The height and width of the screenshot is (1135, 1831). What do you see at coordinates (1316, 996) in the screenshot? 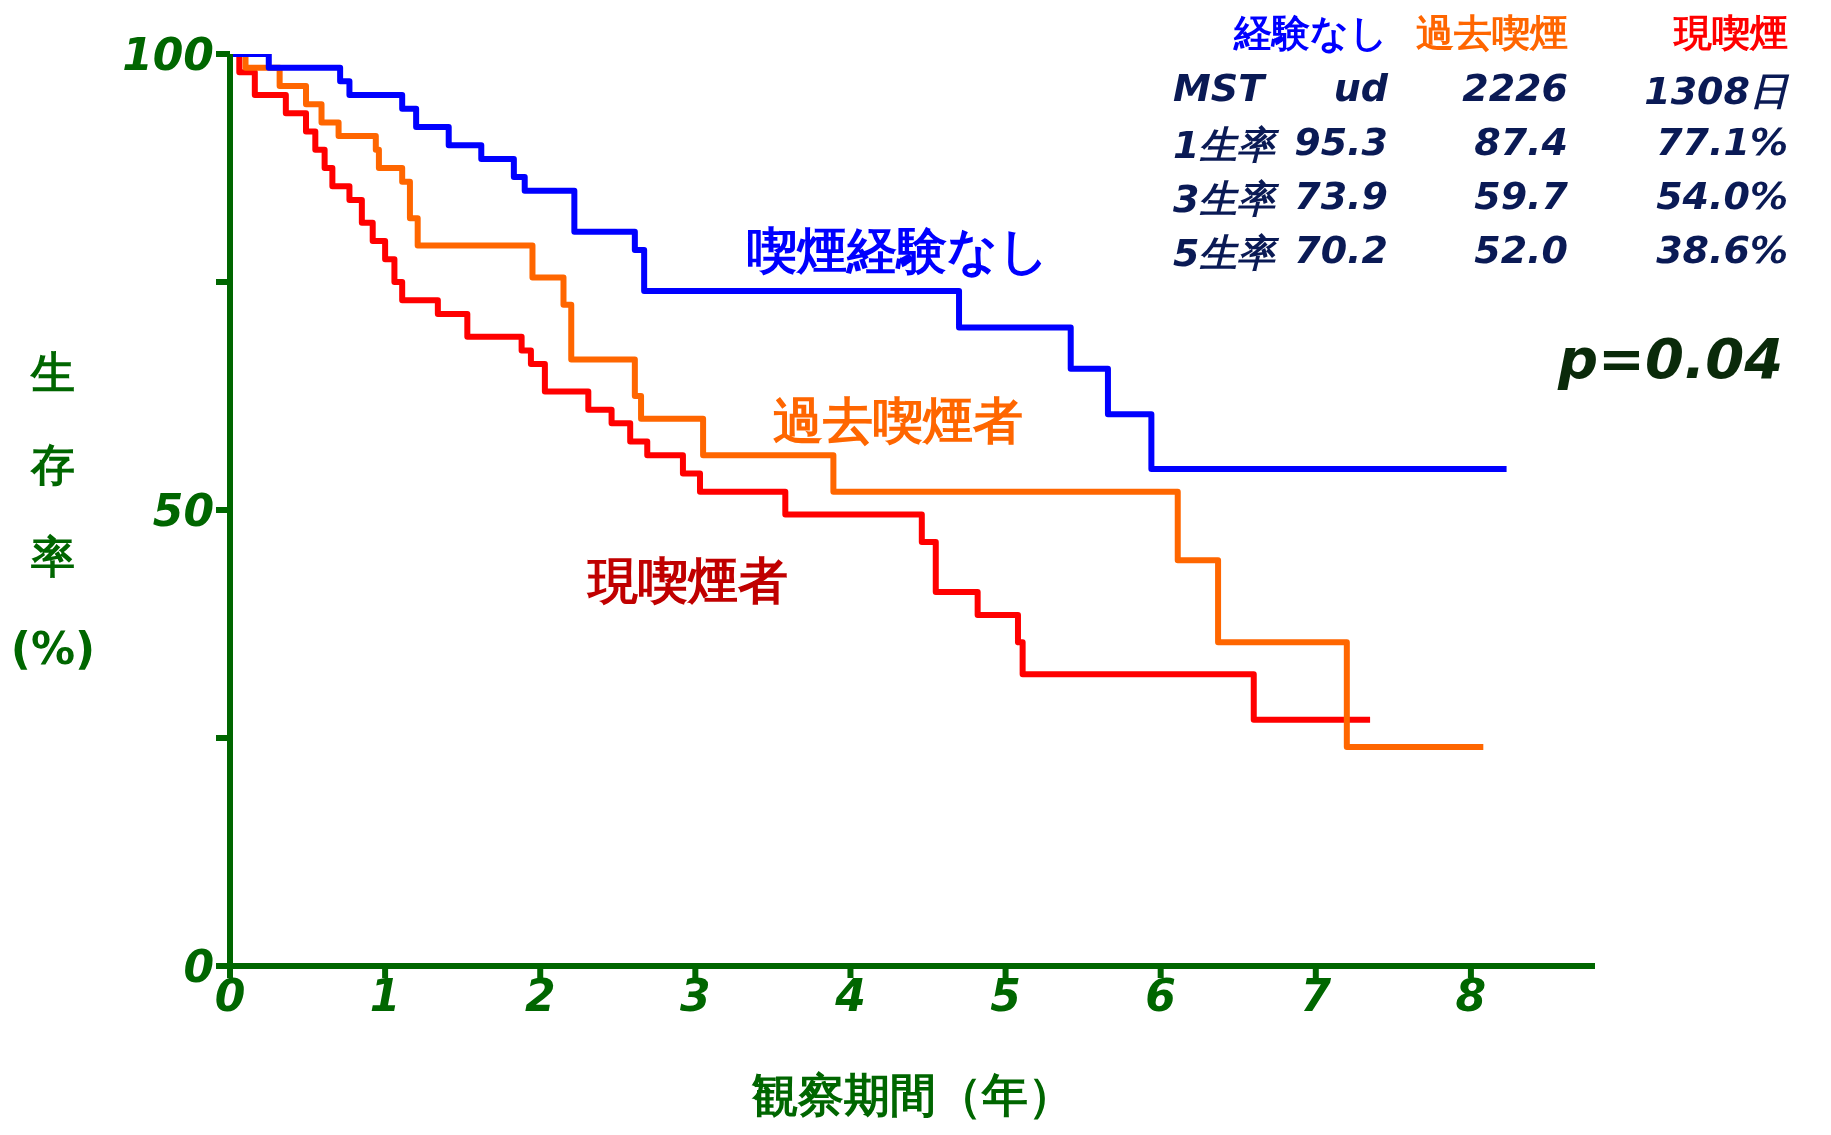
I see `x-tick-label: 7` at bounding box center [1316, 996].